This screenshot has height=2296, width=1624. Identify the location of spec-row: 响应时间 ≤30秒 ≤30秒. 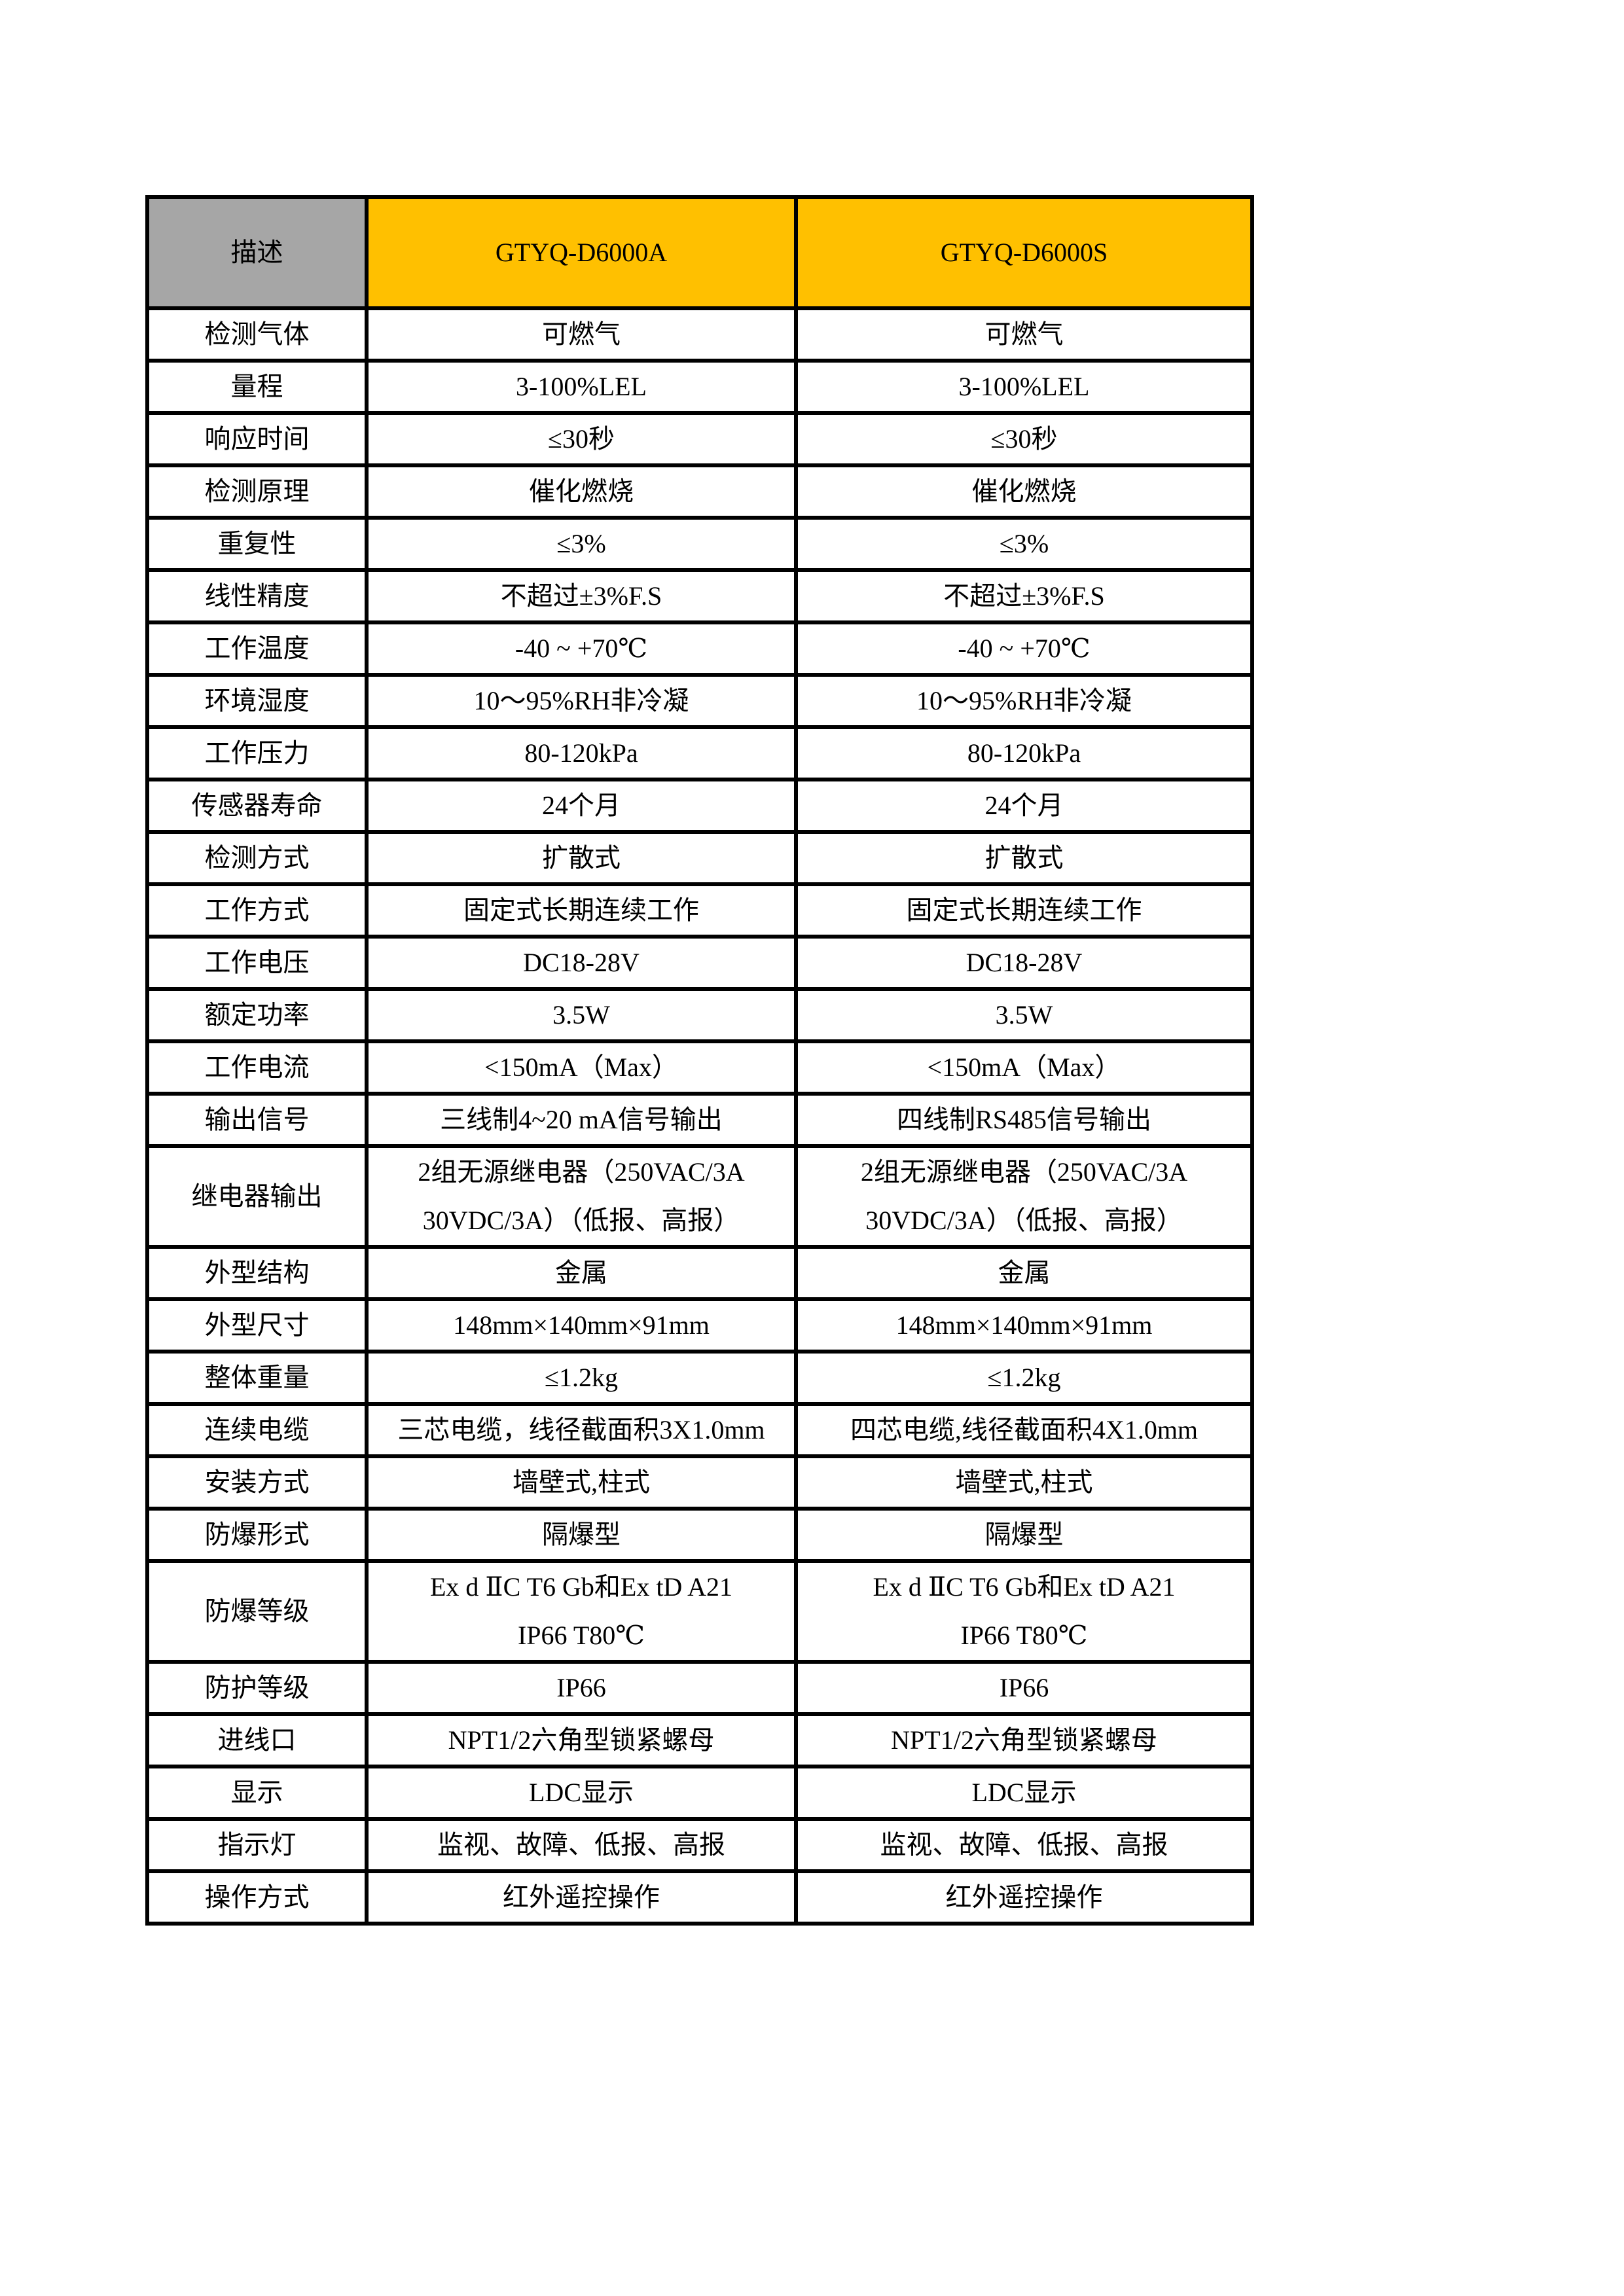
(699, 439).